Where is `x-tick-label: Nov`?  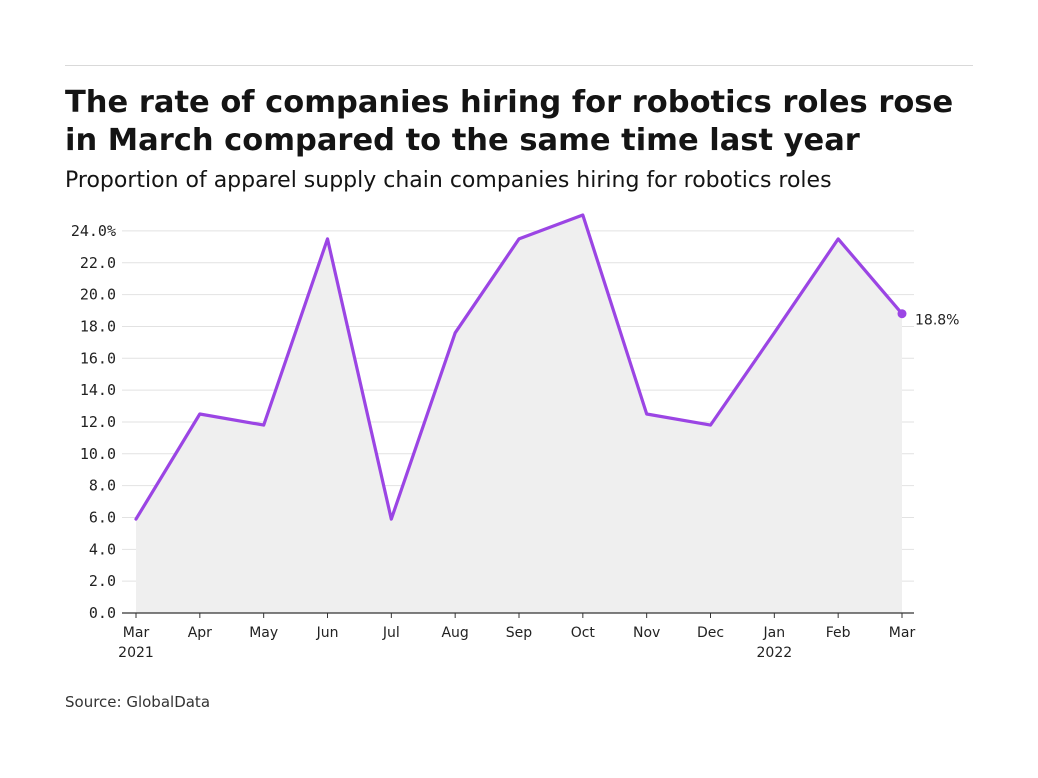
x-tick-label: Nov is located at coordinates (646, 633).